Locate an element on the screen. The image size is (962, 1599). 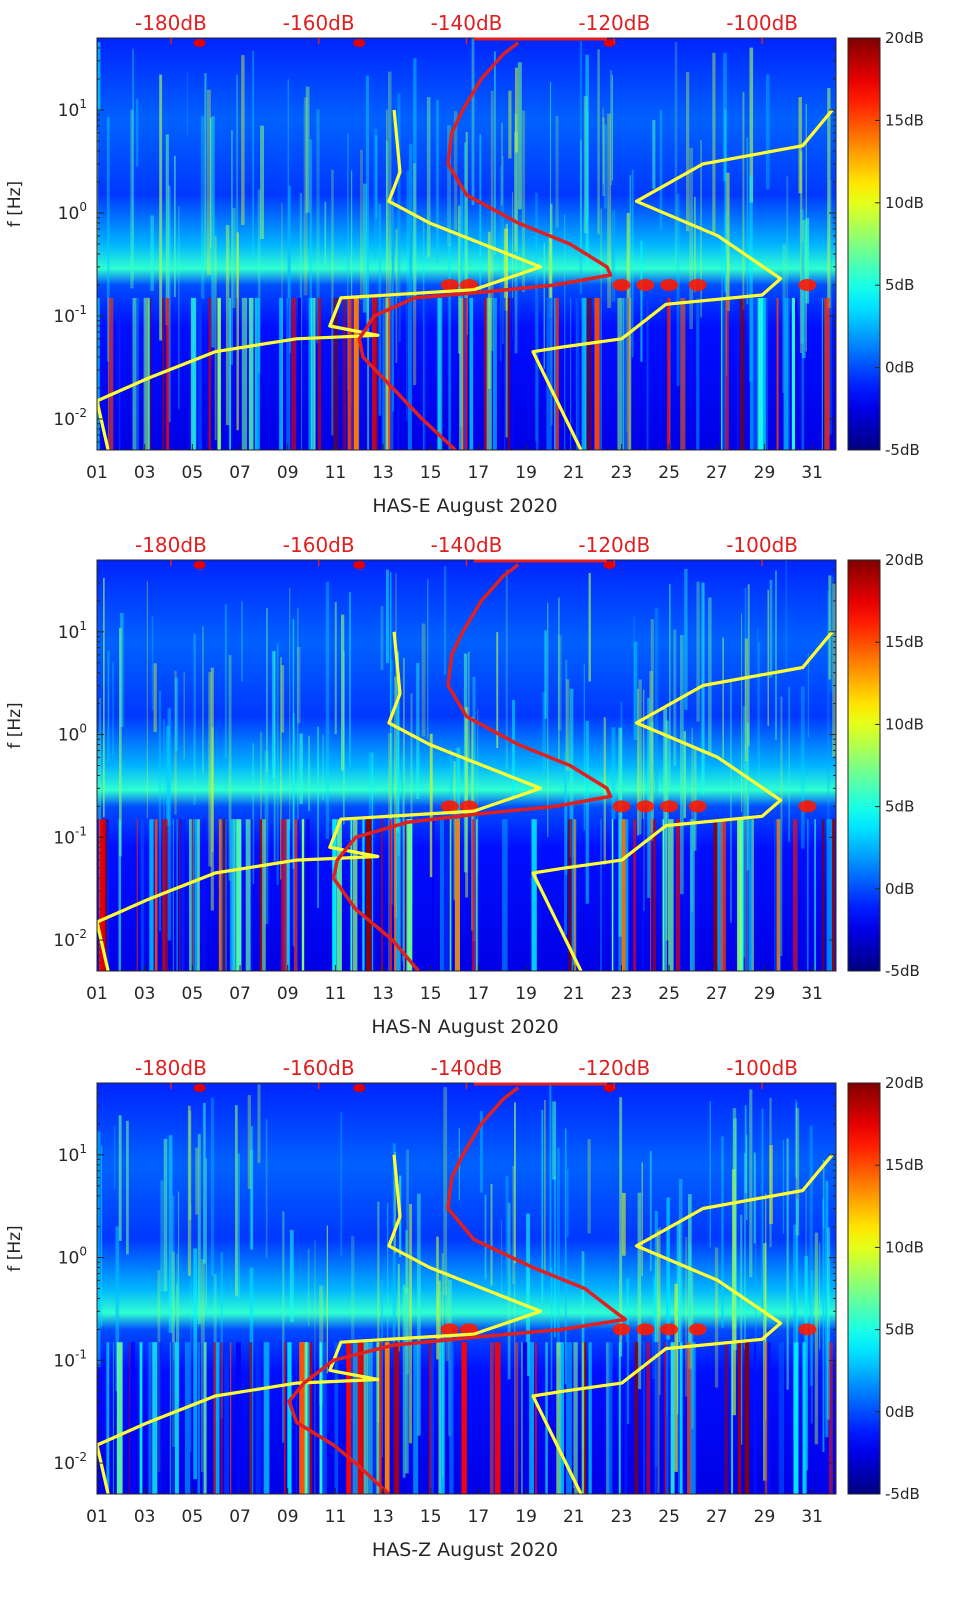
x-axis-label: HAS-E August 2020 is located at coordinates (464, 506).